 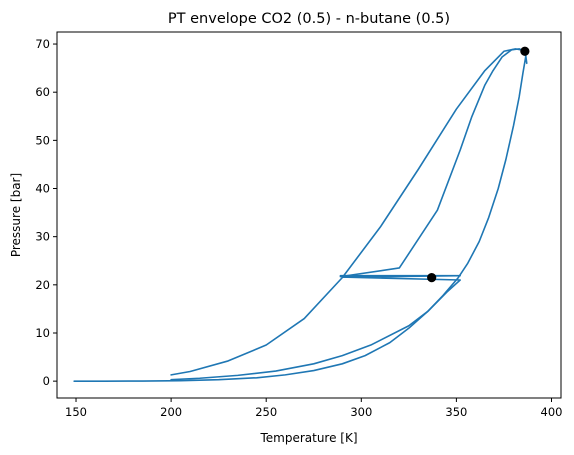 What do you see at coordinates (42, 285) in the screenshot?
I see `y-tick-label: 20` at bounding box center [42, 285].